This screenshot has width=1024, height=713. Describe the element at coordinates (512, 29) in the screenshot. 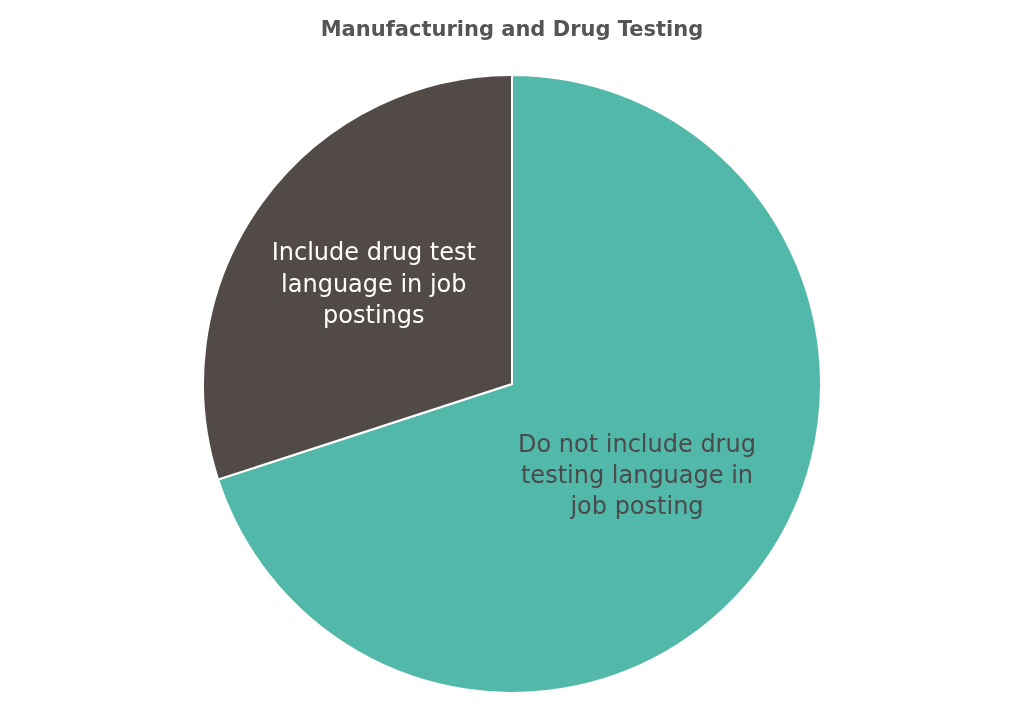

I see `chart-title: Manufacturing and Drug Testing` at that location.